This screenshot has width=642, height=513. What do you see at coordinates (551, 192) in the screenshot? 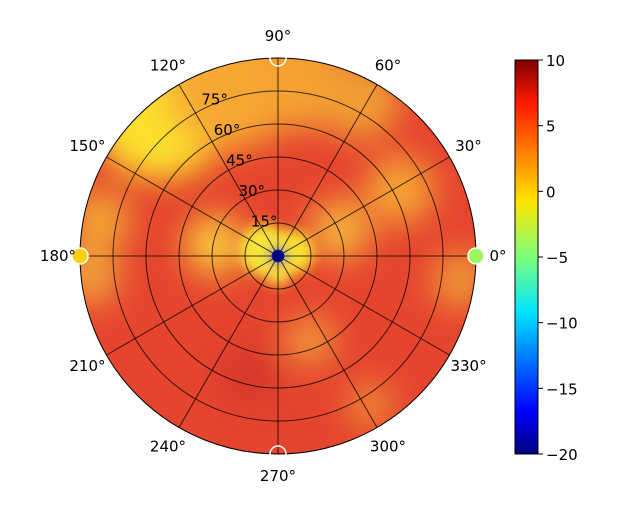
I see `colorbar-tick-label: 0` at bounding box center [551, 192].